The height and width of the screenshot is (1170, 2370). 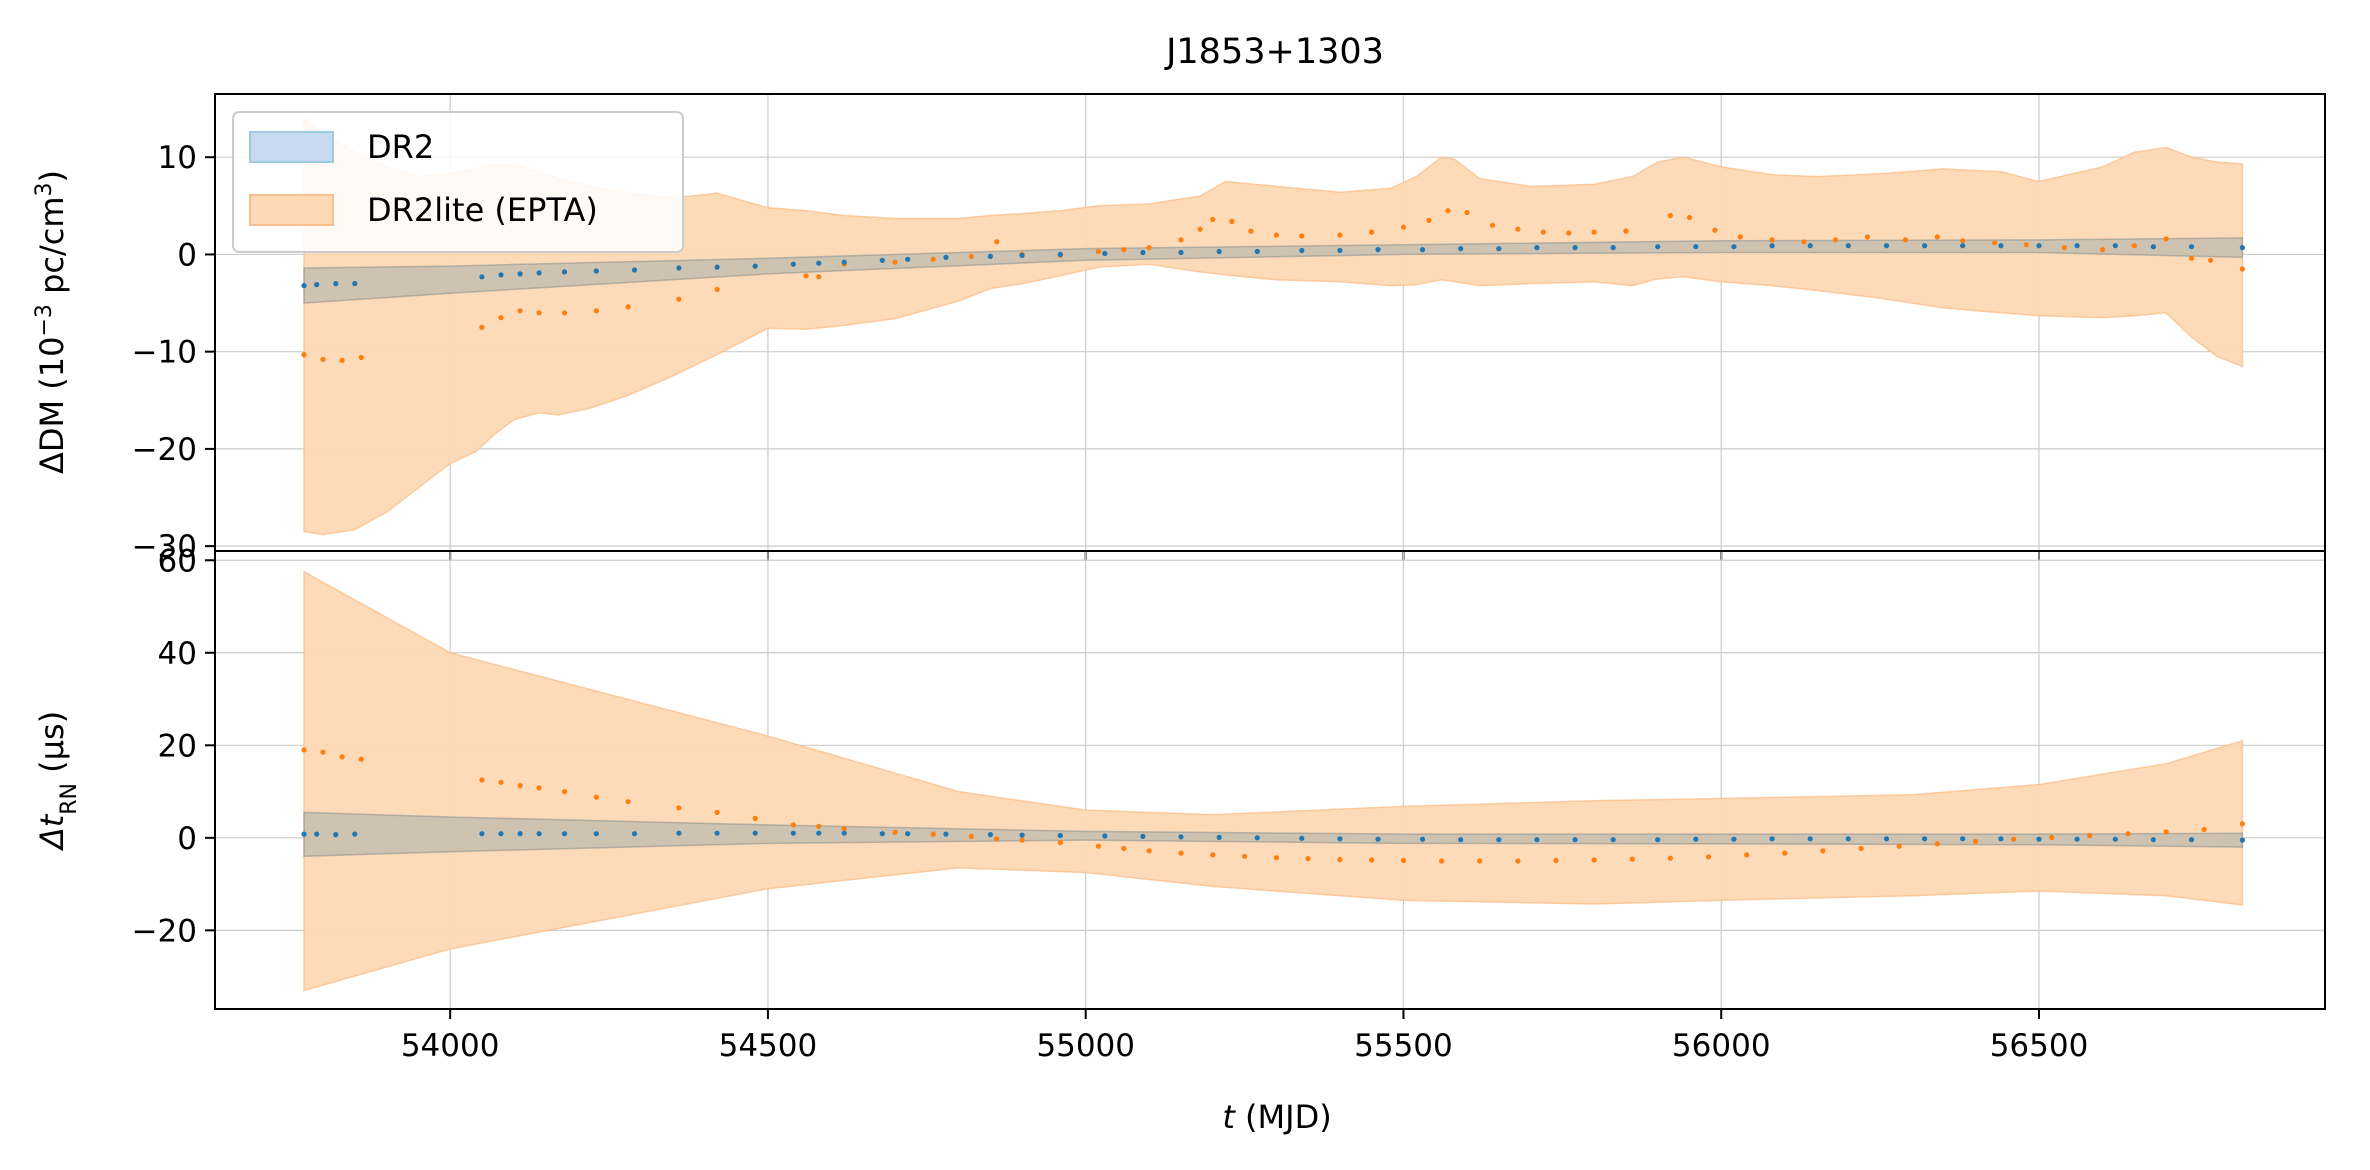 I want to click on top-ylabel-sup1: −3, so click(x=44, y=320).